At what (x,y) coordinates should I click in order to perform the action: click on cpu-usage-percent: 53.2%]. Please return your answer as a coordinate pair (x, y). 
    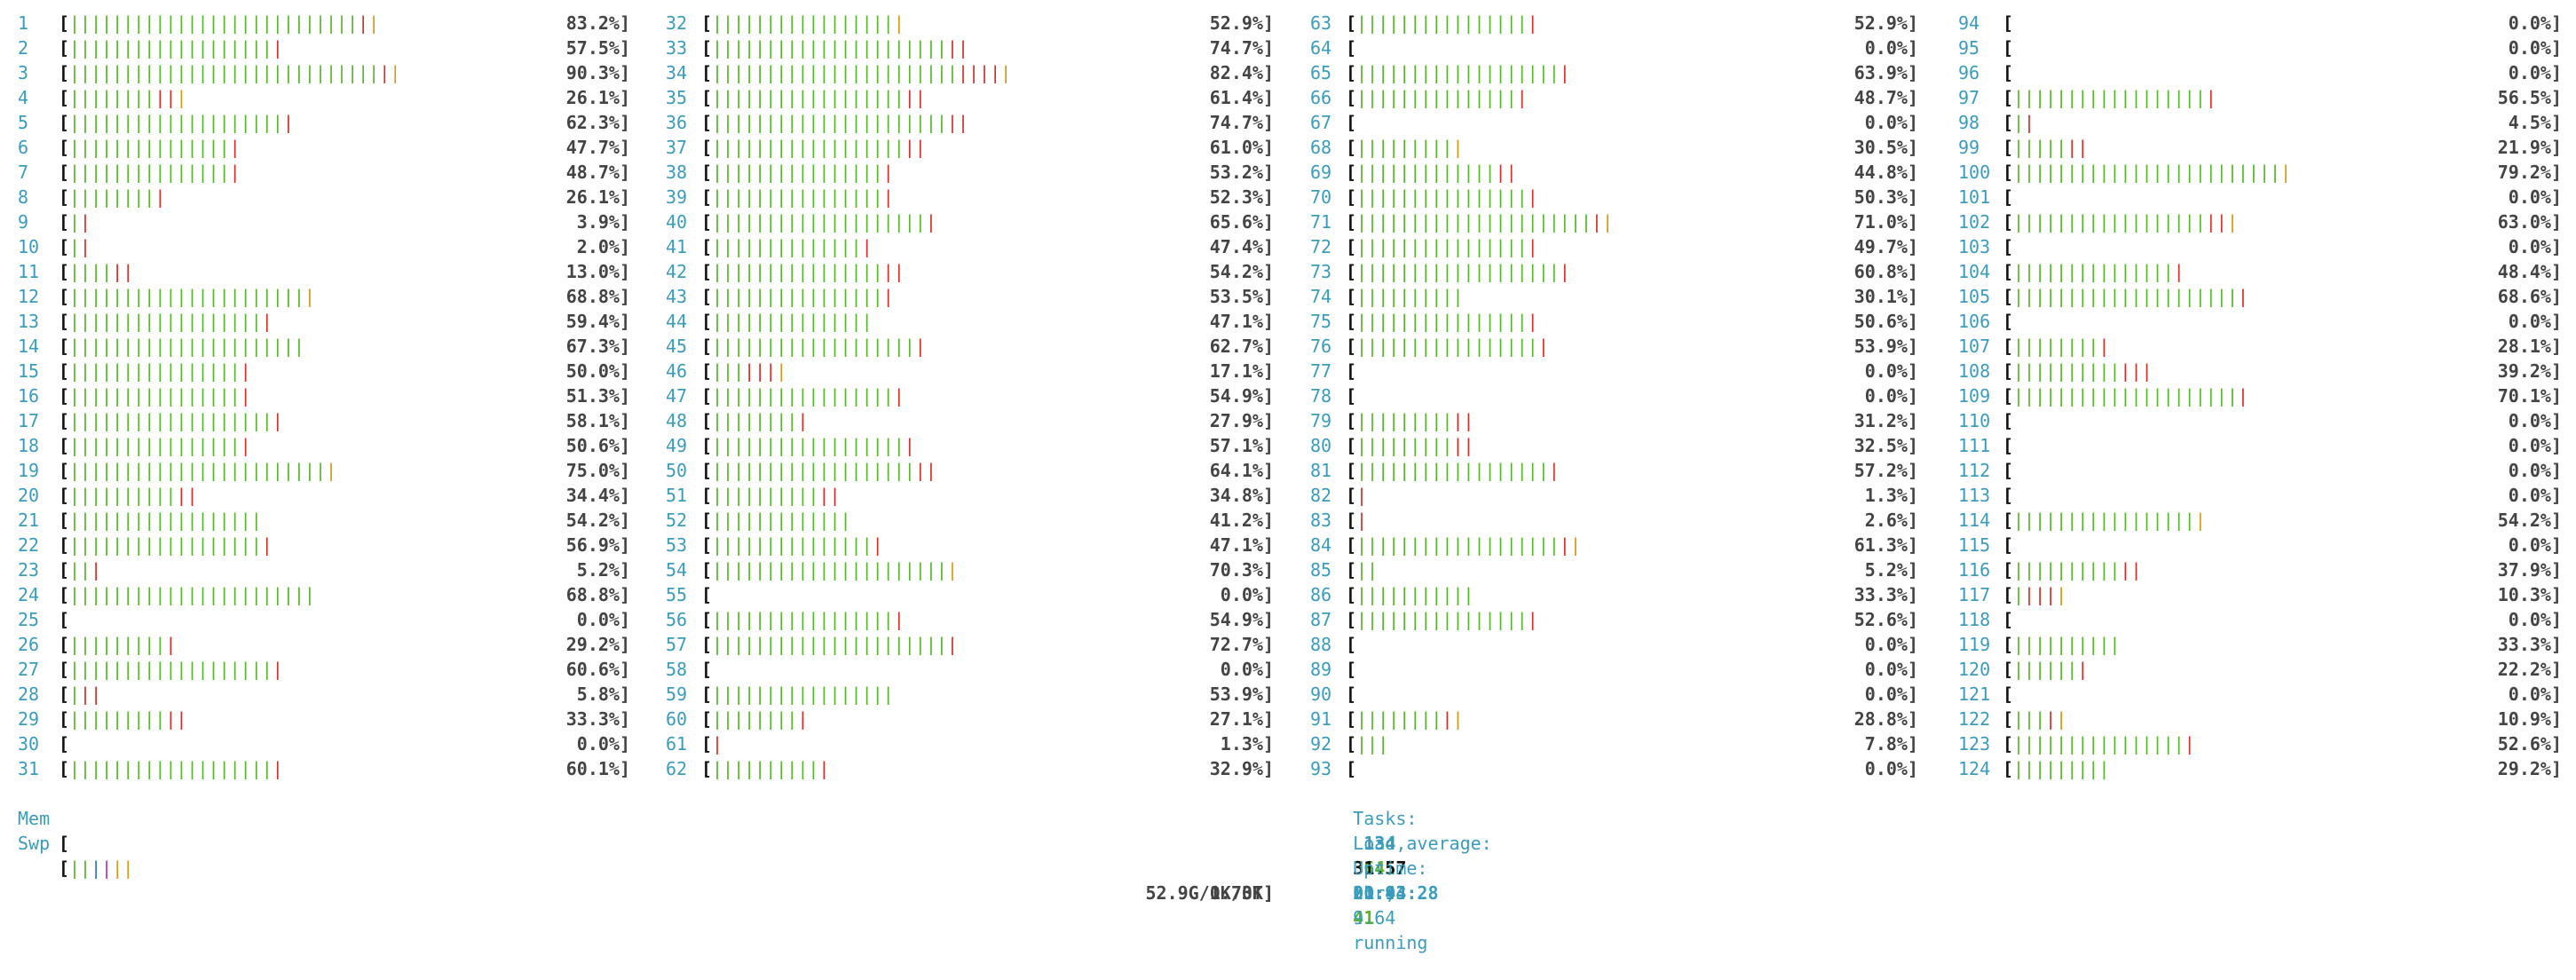
    Looking at the image, I should click on (1241, 172).